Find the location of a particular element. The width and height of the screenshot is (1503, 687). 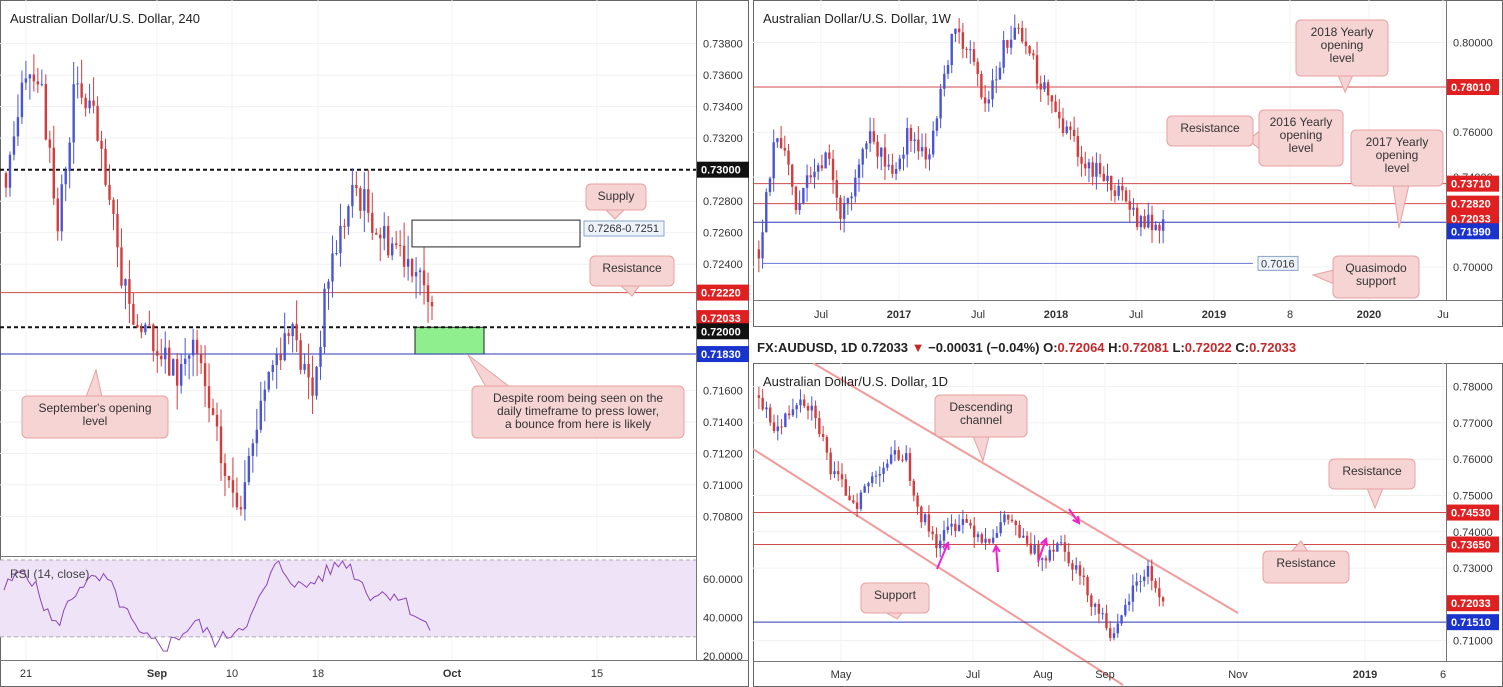

price-tag-blue: 0.71510 is located at coordinates (1473, 622).